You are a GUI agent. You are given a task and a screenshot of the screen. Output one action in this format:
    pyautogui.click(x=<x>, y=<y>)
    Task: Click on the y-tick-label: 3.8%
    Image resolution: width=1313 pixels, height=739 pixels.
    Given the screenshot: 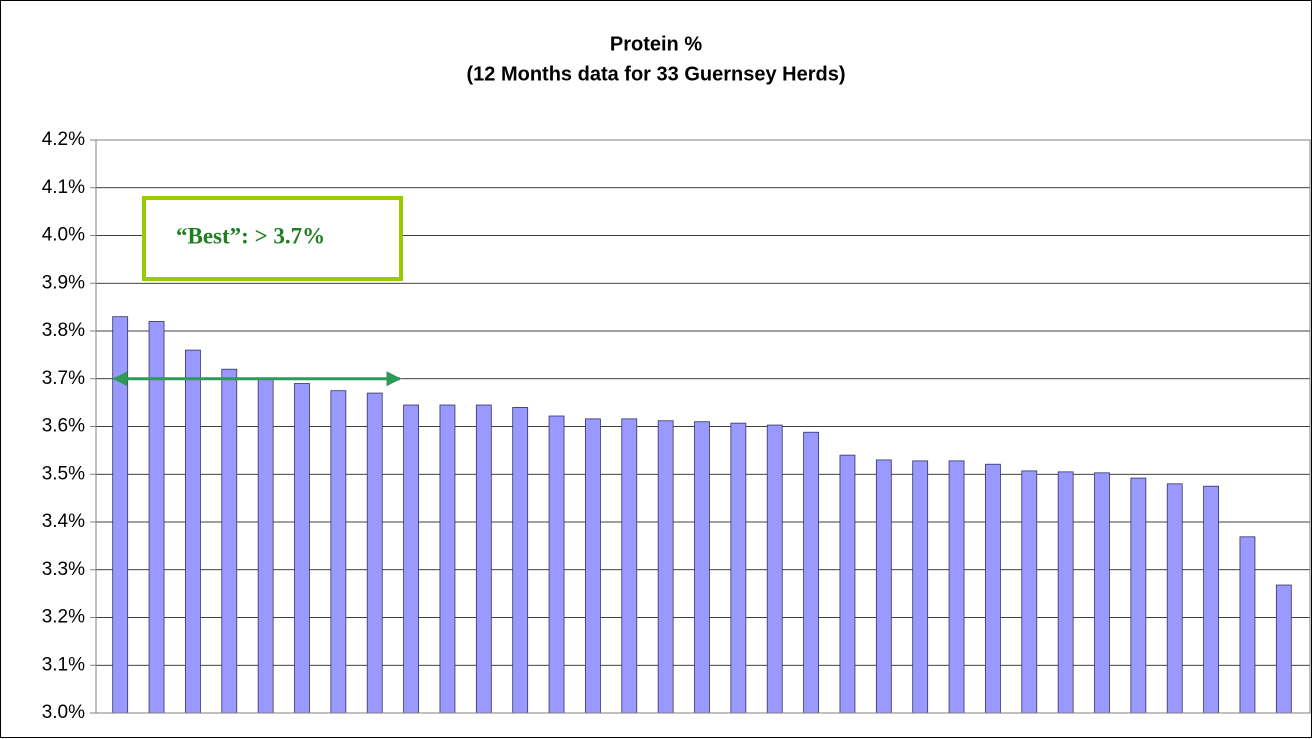 What is the action you would take?
    pyautogui.click(x=63, y=330)
    